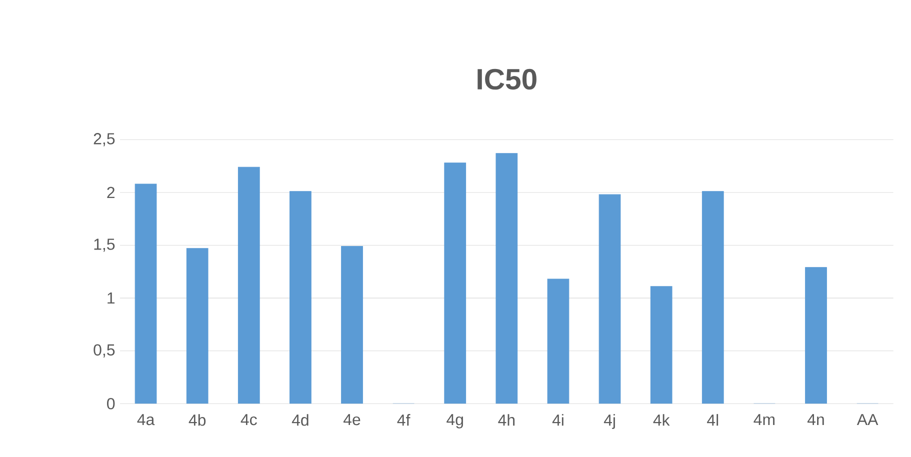 Image resolution: width=911 pixels, height=457 pixels. What do you see at coordinates (712, 420) in the screenshot?
I see `x-tick-label: 4l` at bounding box center [712, 420].